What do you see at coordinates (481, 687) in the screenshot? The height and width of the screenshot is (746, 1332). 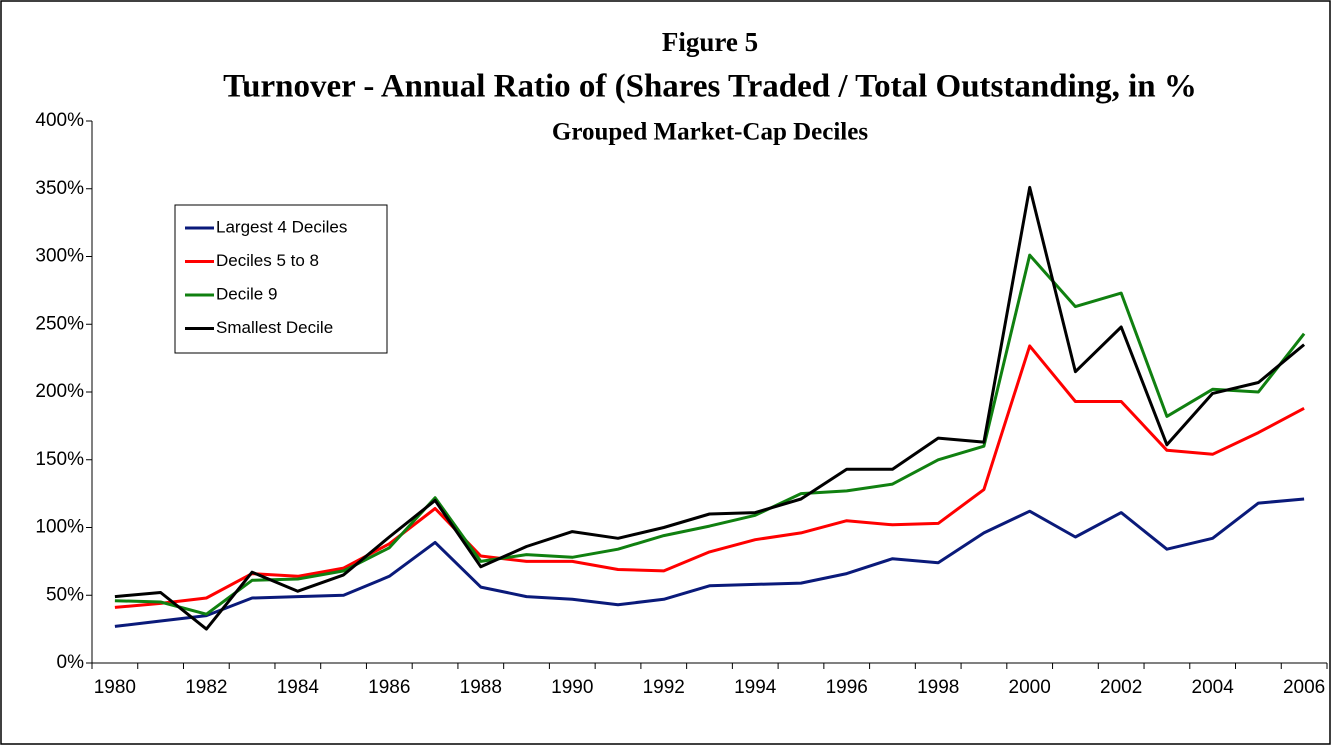 I see `x-tick-label: 1988` at bounding box center [481, 687].